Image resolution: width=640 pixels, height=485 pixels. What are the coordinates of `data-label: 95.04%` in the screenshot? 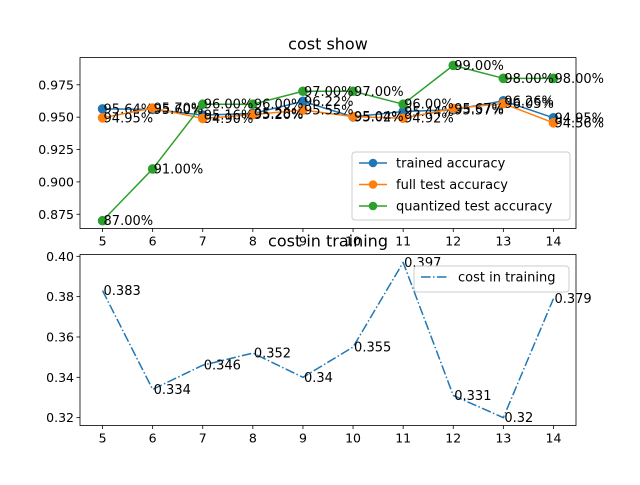 It's located at (379, 117).